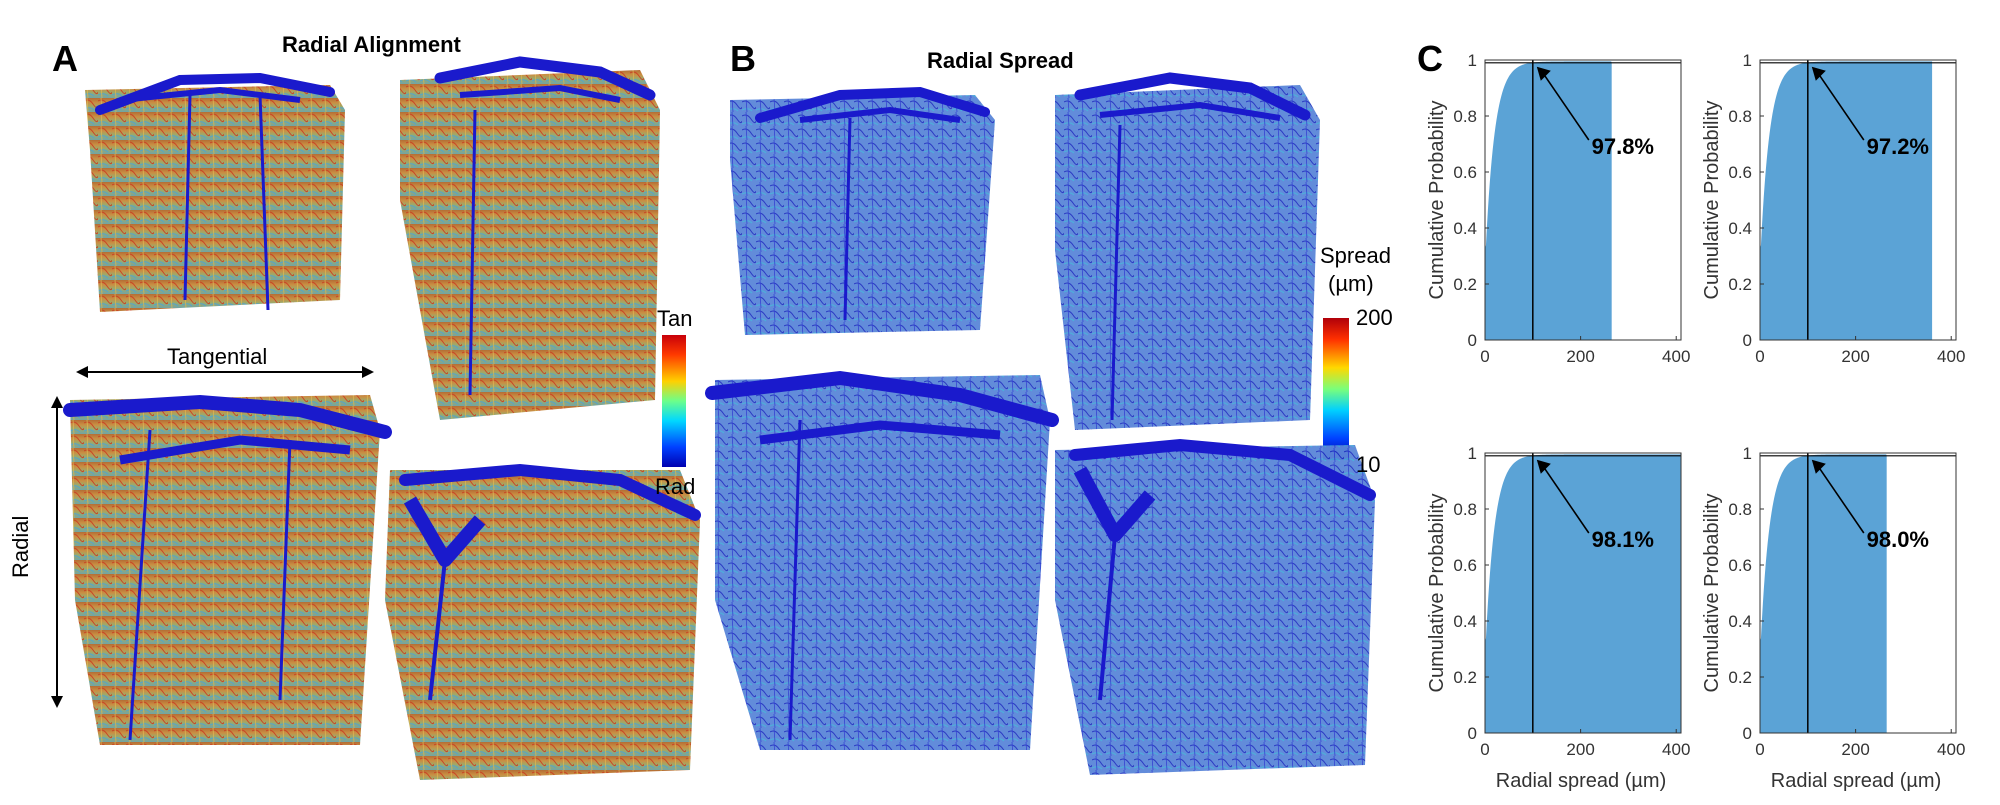 Image resolution: width=2000 pixels, height=805 pixels. I want to click on annotation-label: 97.8%, so click(1623, 146).